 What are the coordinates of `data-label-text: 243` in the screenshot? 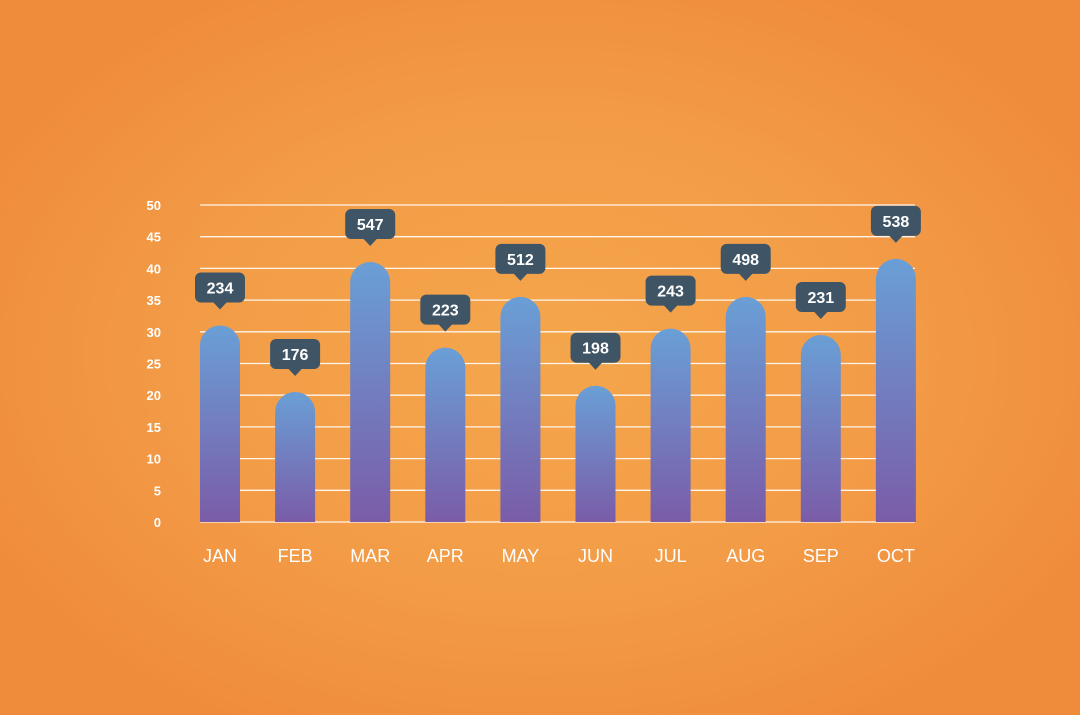 It's located at (670, 292).